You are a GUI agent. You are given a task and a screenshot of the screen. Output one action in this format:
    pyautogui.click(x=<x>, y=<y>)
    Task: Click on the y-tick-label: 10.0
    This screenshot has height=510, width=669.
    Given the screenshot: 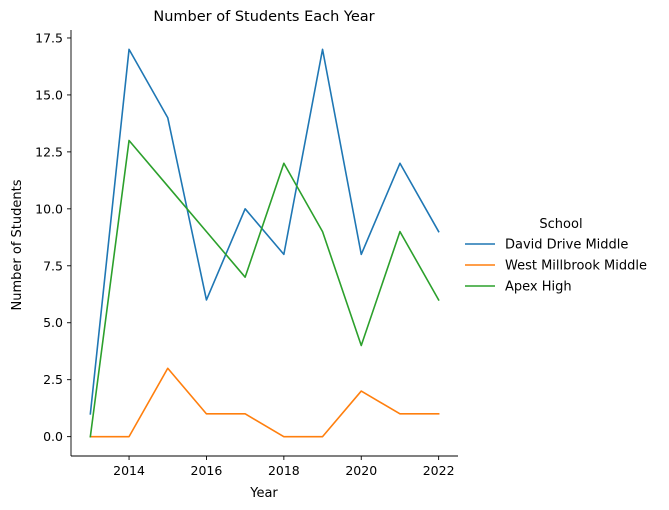 What is the action you would take?
    pyautogui.click(x=49, y=208)
    